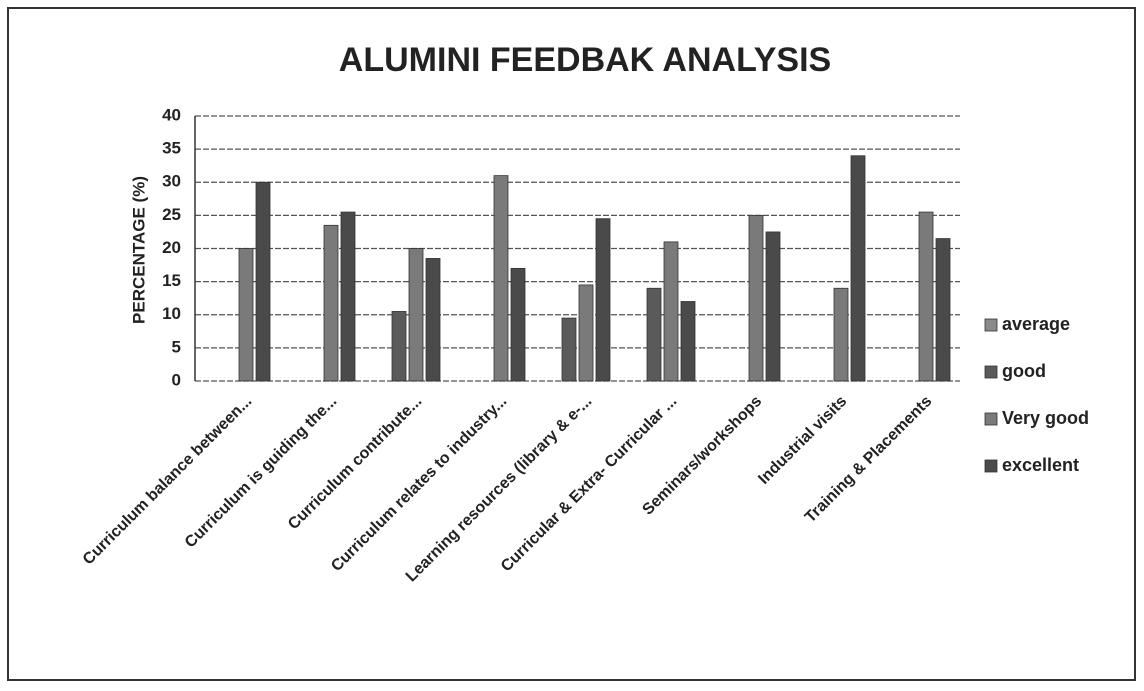 This screenshot has height=691, width=1144. I want to click on y-tick-label: 10, so click(171, 313).